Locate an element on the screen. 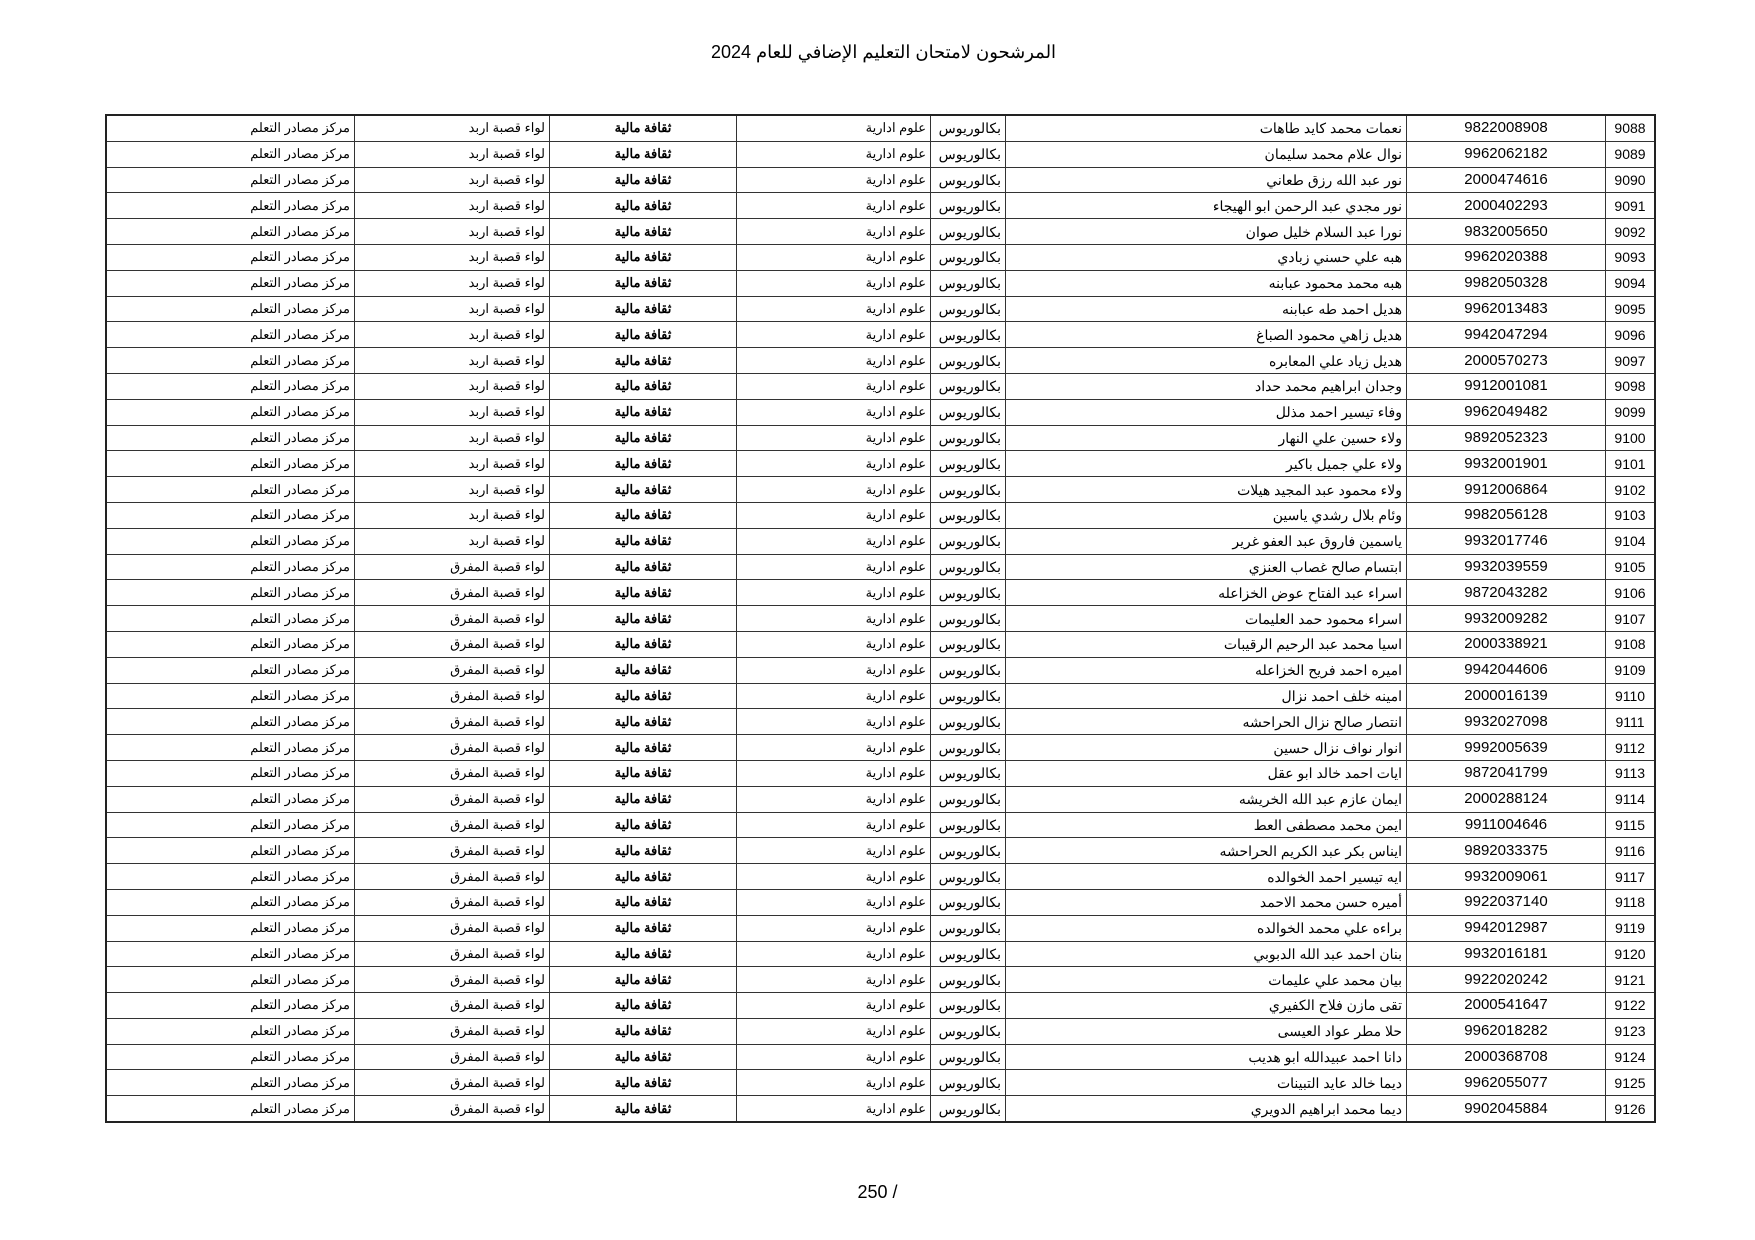  national-id: 9992005639 is located at coordinates (1506, 747).